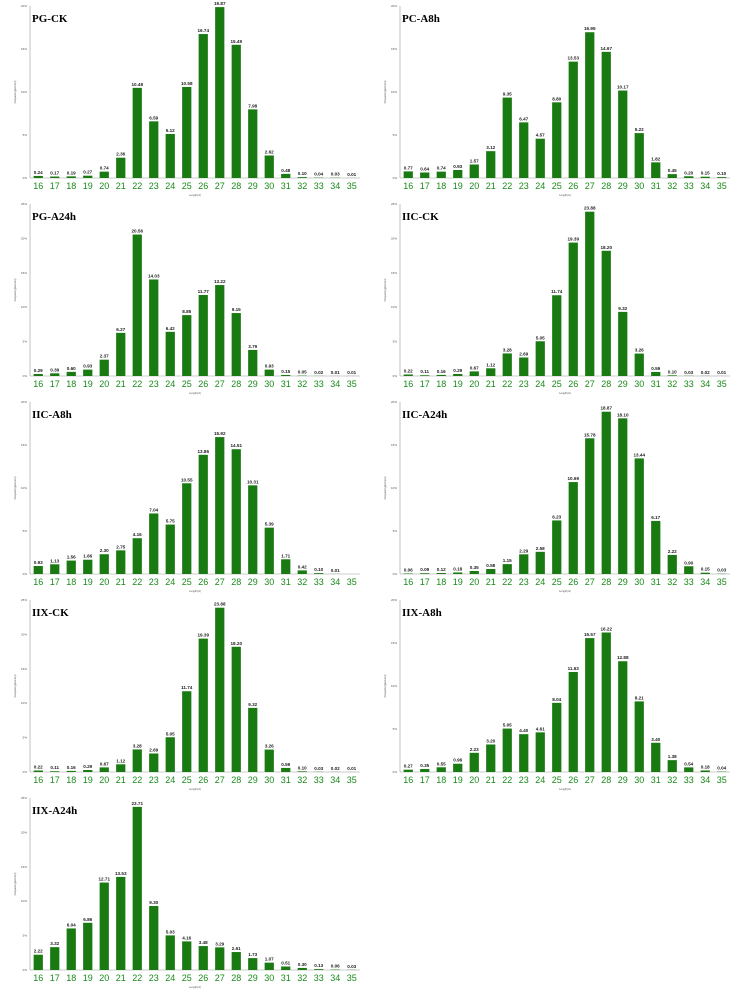  What do you see at coordinates (302, 372) in the screenshot?
I see `value-label: 0.05` at bounding box center [302, 372].